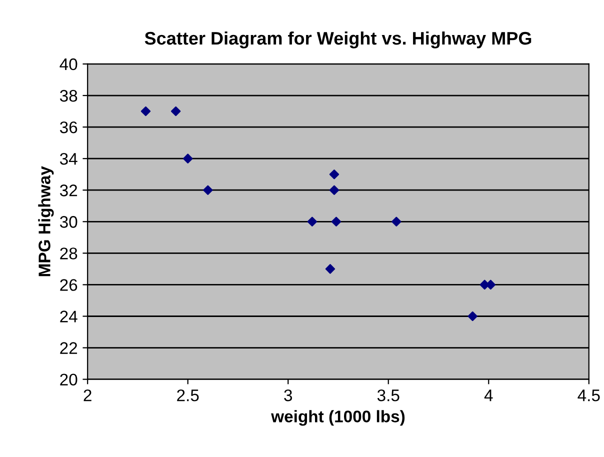 The width and height of the screenshot is (604, 457). Describe the element at coordinates (69, 127) in the screenshot. I see `y-tick-label: 36` at that location.